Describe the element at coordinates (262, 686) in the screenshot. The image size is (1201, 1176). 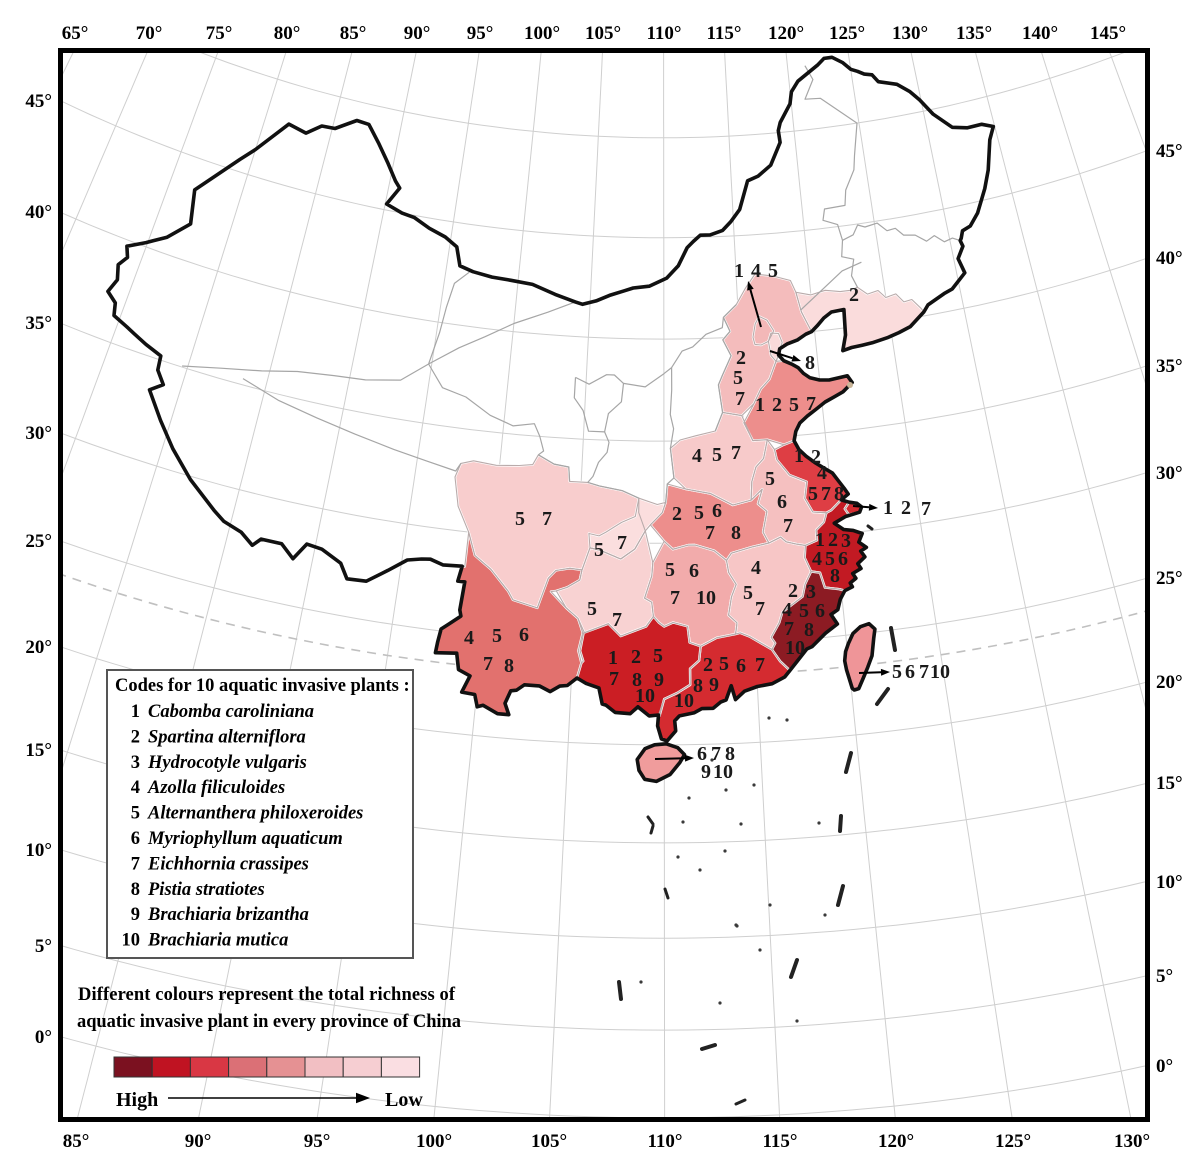
I see `svg-text:Codes for 10 aquatic invasive: Codes for 10 aquatic invasive plants :` at that location.